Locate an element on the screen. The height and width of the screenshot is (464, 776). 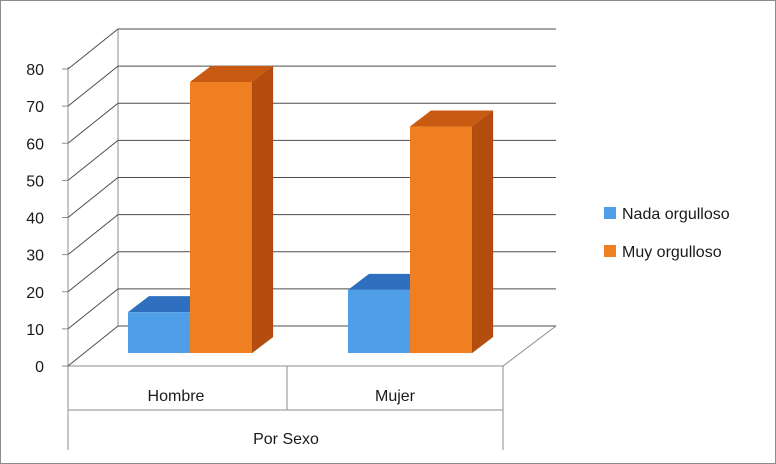
y-tick-label: 0 is located at coordinates (39, 367).